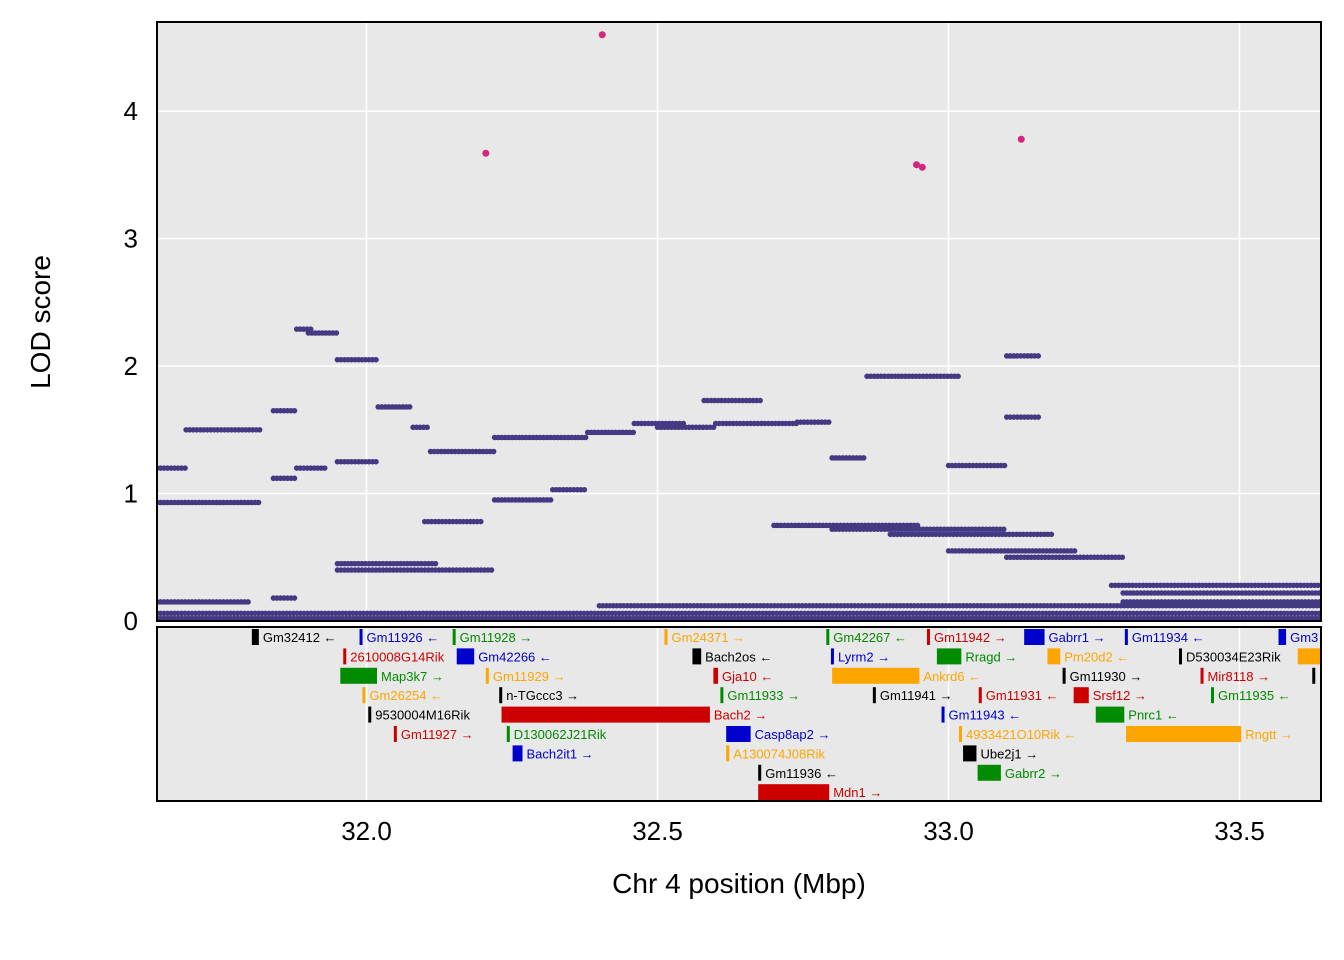 This screenshot has height=960, width=1344. Describe the element at coordinates (492, 637) in the screenshot. I see `gene: Gm11928 →` at that location.